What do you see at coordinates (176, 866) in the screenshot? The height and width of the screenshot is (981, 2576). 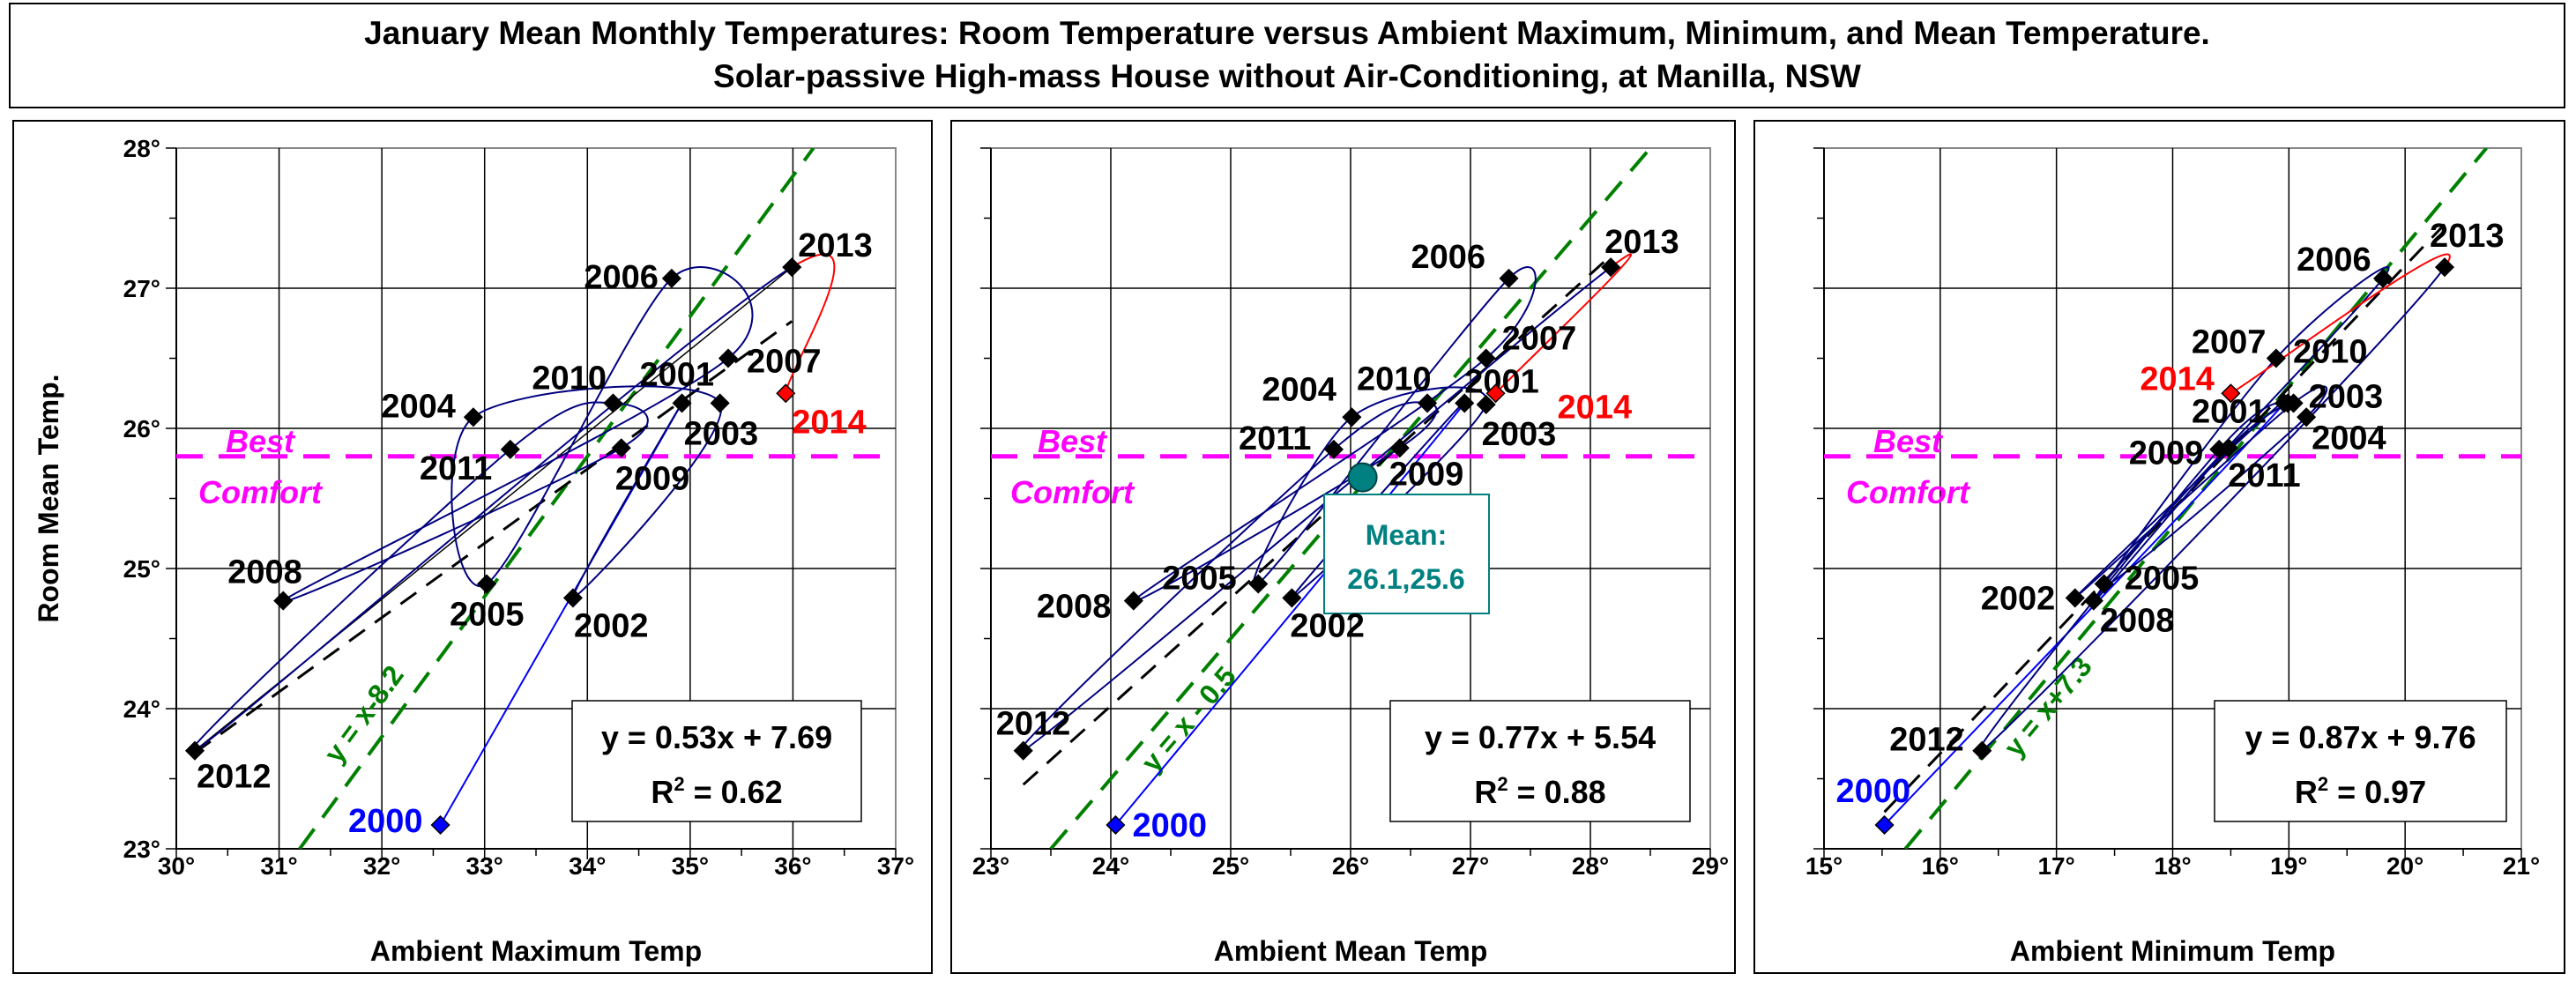 I see `x-tick-label: 30°` at bounding box center [176, 866].